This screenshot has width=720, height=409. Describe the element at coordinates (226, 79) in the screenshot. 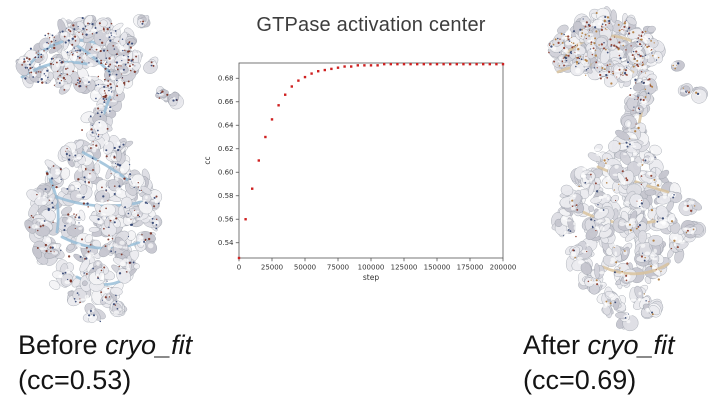

I see `svg-text: 0.68` at that location.